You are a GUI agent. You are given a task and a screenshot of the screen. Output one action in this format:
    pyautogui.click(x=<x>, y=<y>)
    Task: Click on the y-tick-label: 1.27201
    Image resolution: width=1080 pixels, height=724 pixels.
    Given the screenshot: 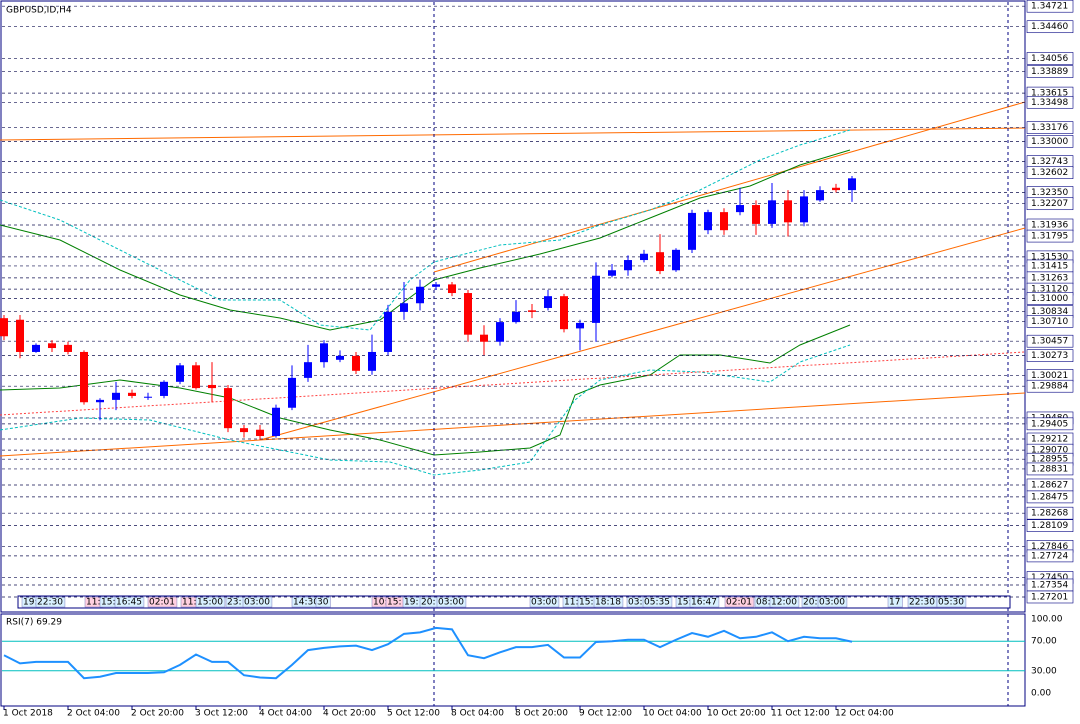 What is the action you would take?
    pyautogui.click(x=1049, y=597)
    